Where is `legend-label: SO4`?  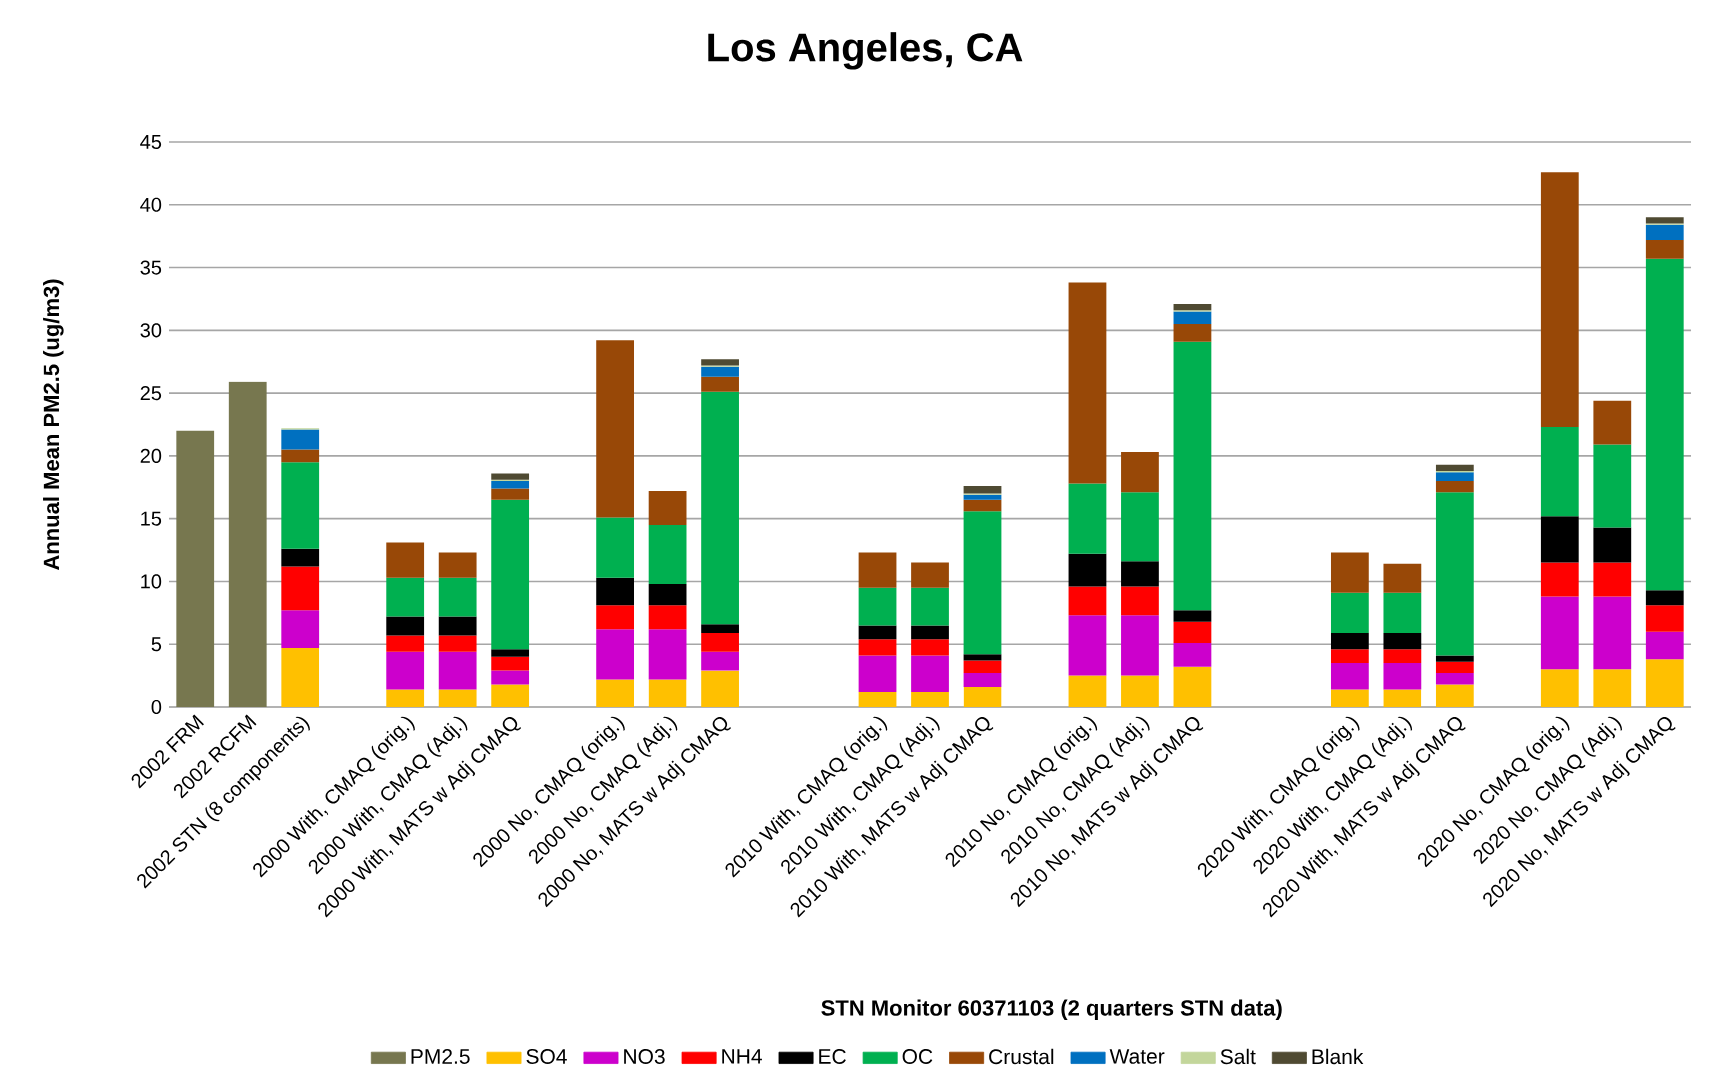
legend-label: SO4 is located at coordinates (546, 1056).